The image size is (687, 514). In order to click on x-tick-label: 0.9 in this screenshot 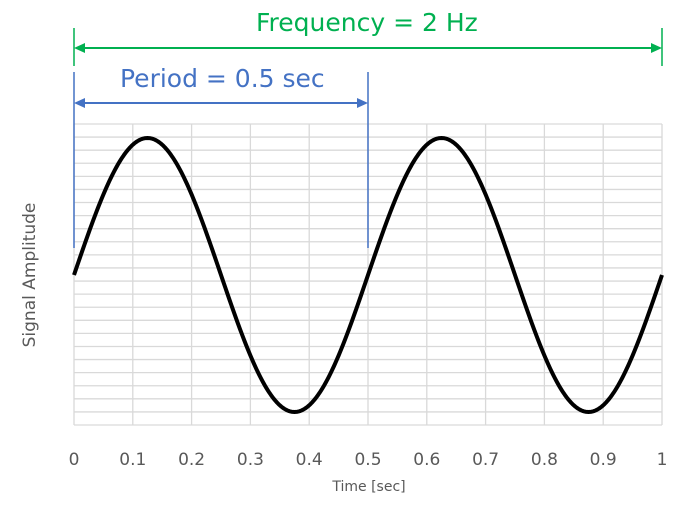, I will do `click(603, 460)`.